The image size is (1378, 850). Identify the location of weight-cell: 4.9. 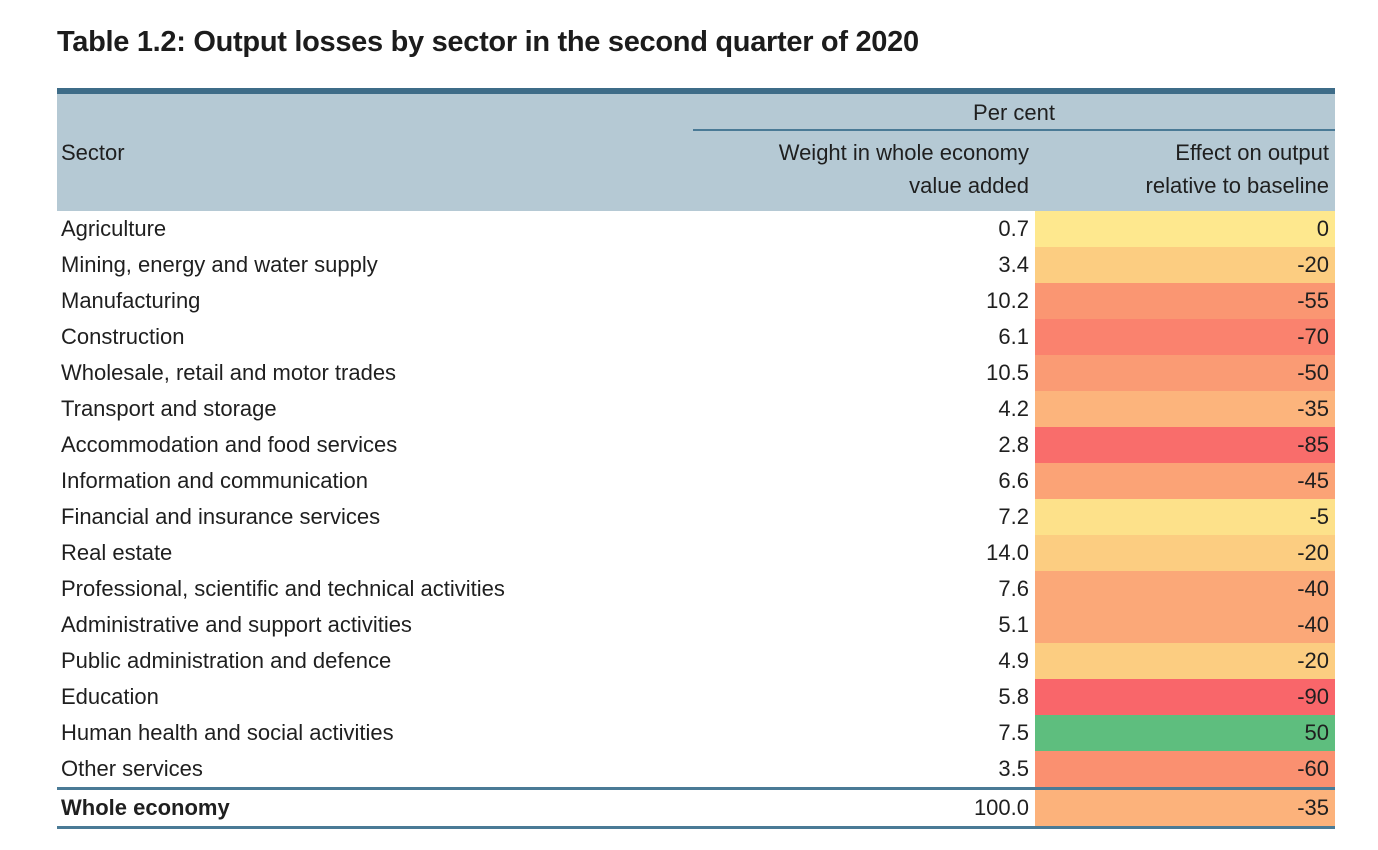
(1013, 660).